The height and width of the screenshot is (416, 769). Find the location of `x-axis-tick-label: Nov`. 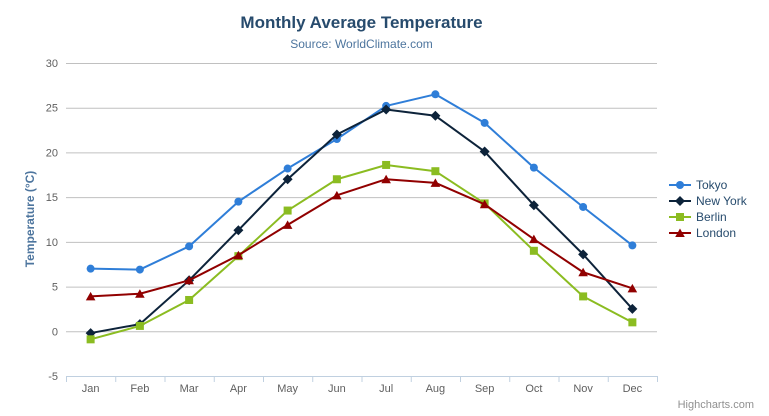

x-axis-tick-label: Nov is located at coordinates (583, 389).